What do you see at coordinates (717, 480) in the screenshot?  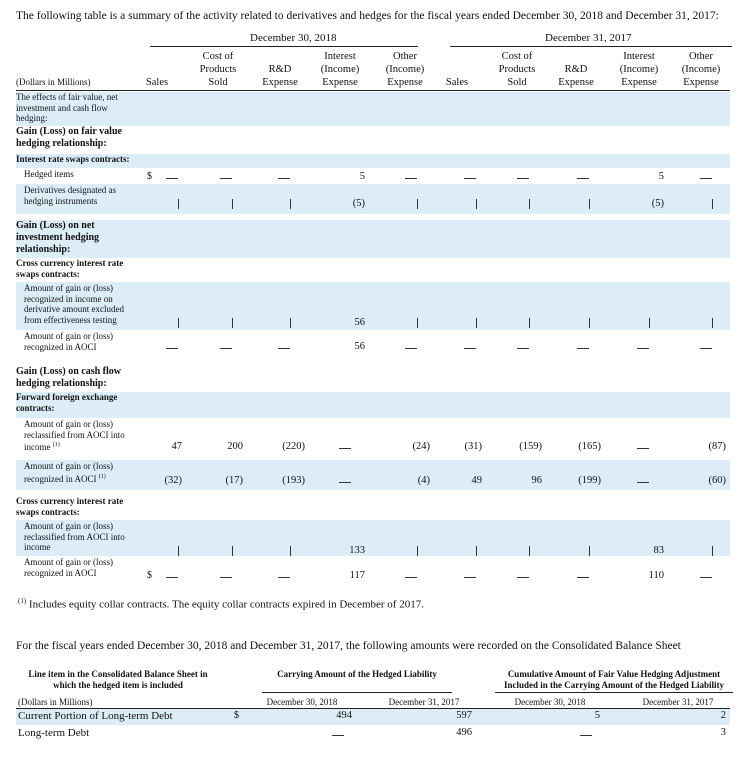 I see `cell-value: (60)` at bounding box center [717, 480].